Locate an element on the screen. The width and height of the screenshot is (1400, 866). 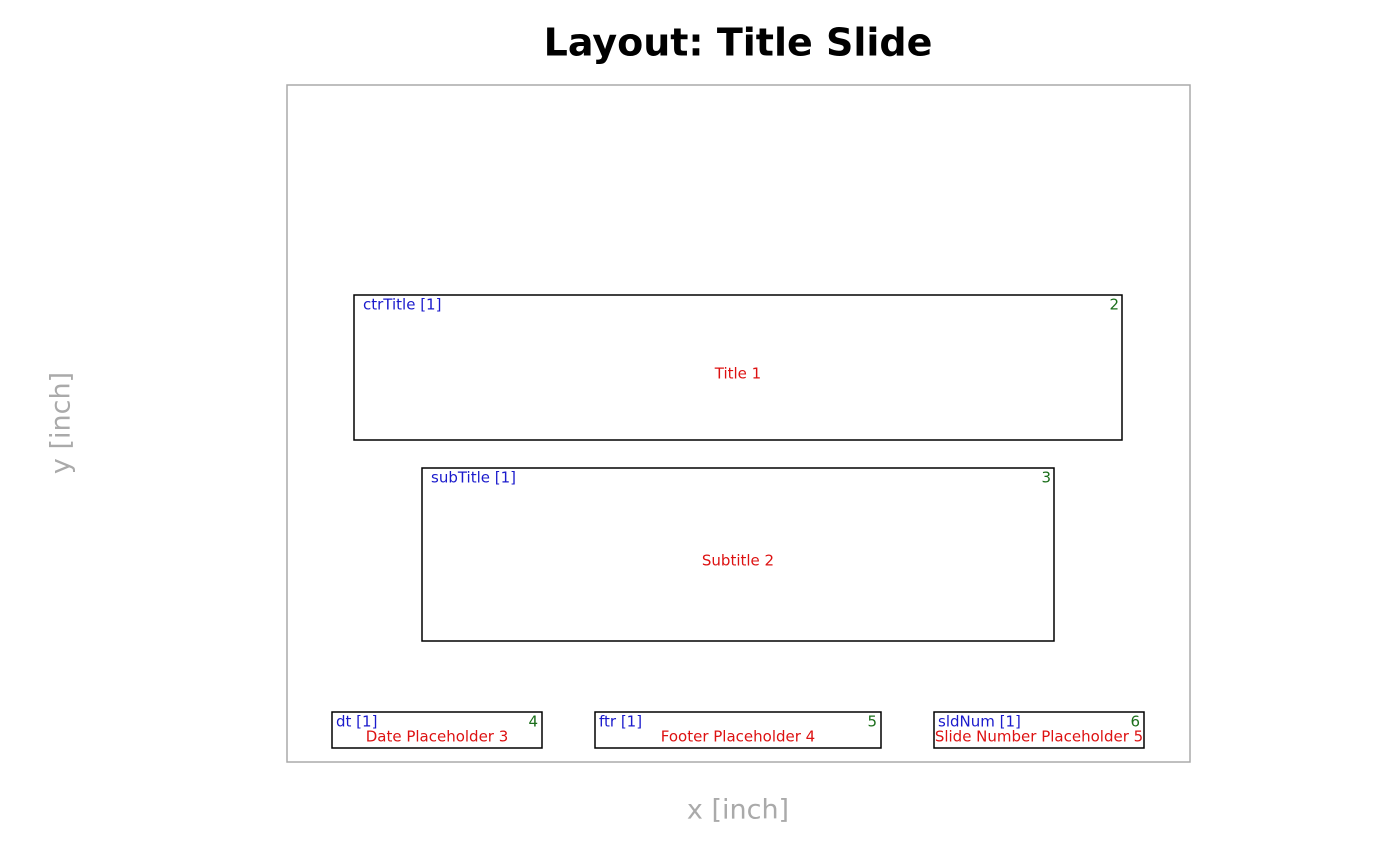
placeholder-name: Footer Placeholder 4 is located at coordinates (738, 737).